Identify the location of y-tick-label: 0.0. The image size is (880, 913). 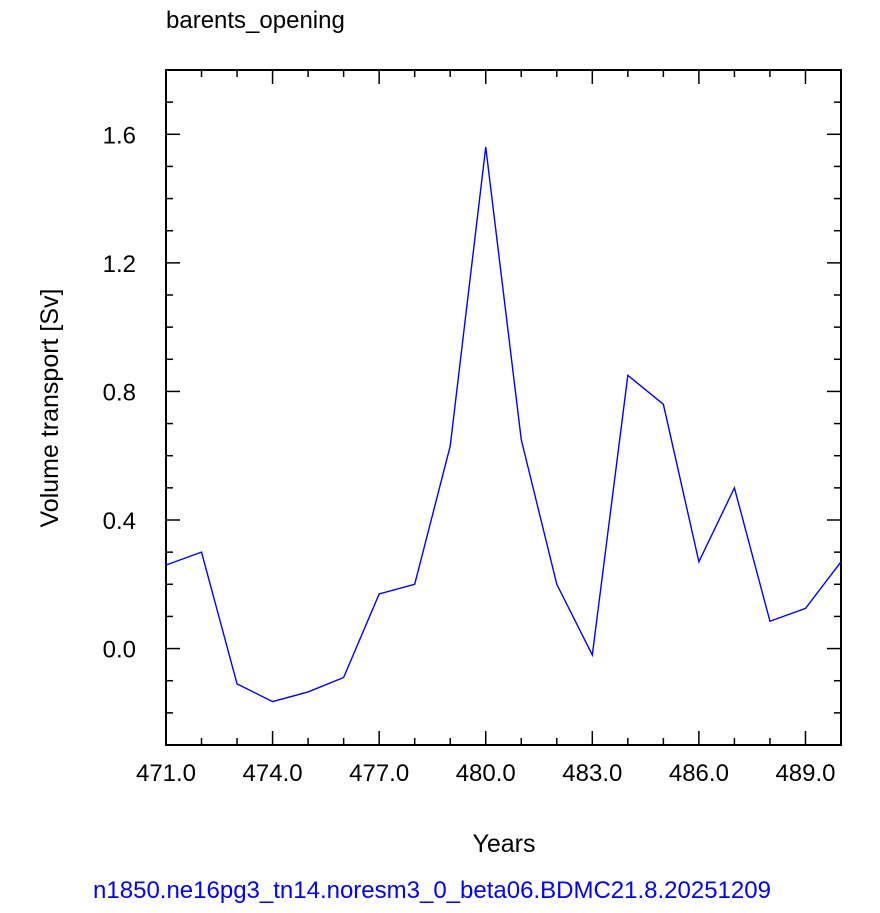
(119, 650).